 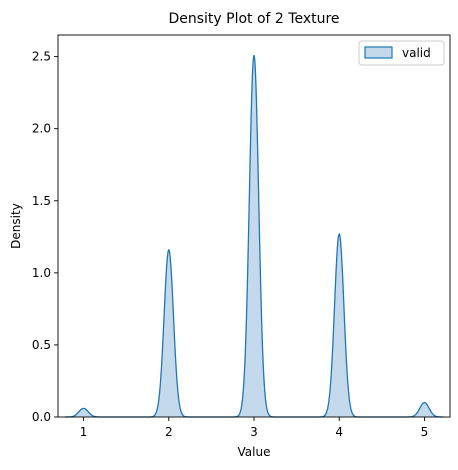 What do you see at coordinates (41, 201) in the screenshot?
I see `y-tick-label: 1.5` at bounding box center [41, 201].